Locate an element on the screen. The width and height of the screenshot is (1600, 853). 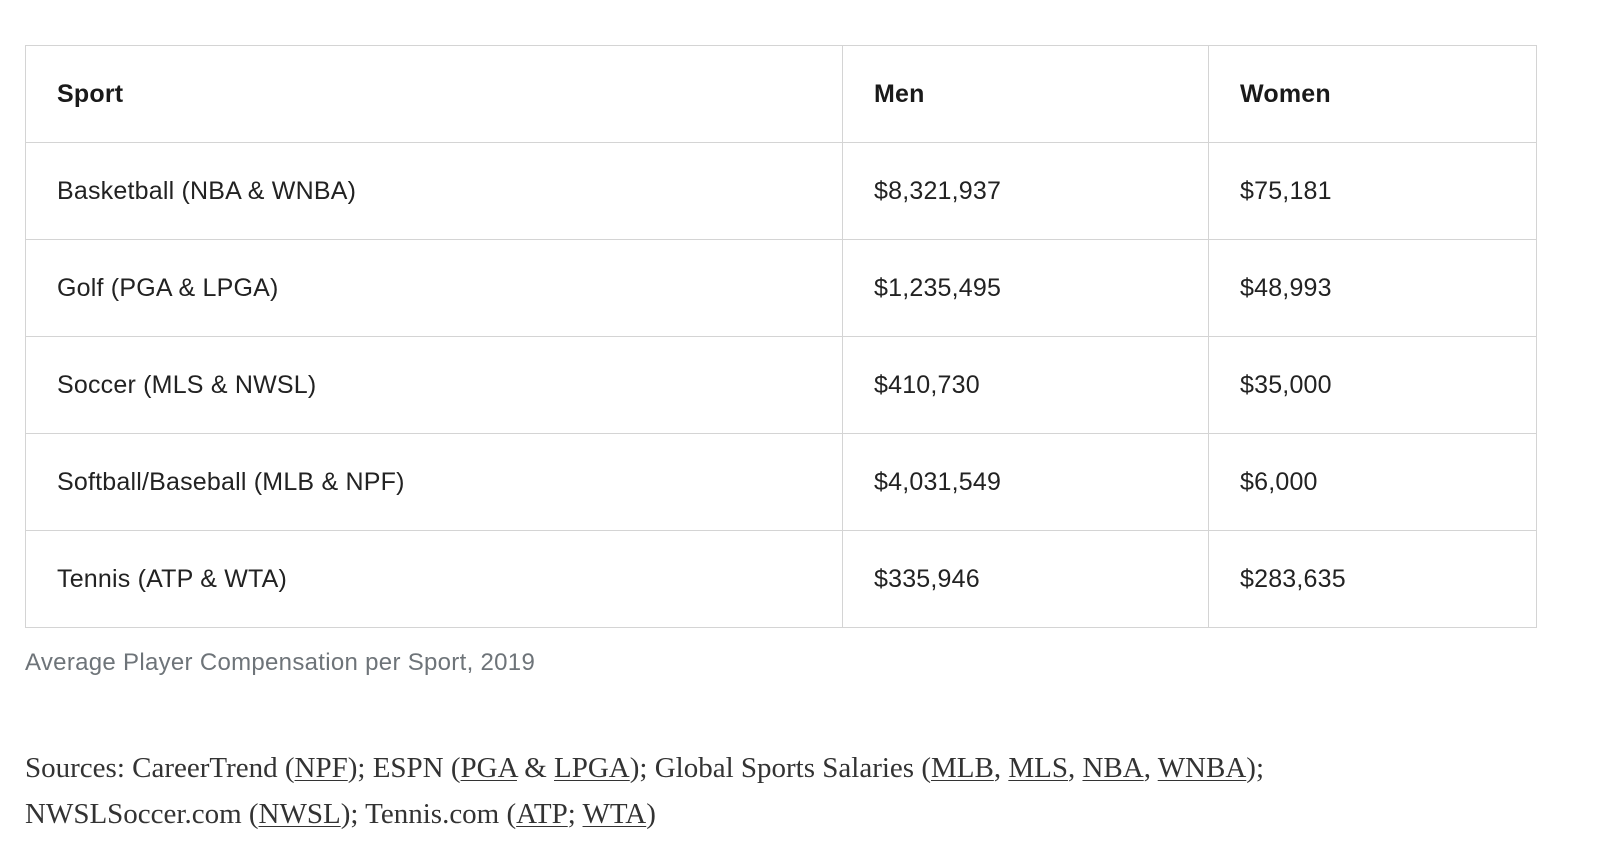
cell-women: $283,635 is located at coordinates (1372, 579).